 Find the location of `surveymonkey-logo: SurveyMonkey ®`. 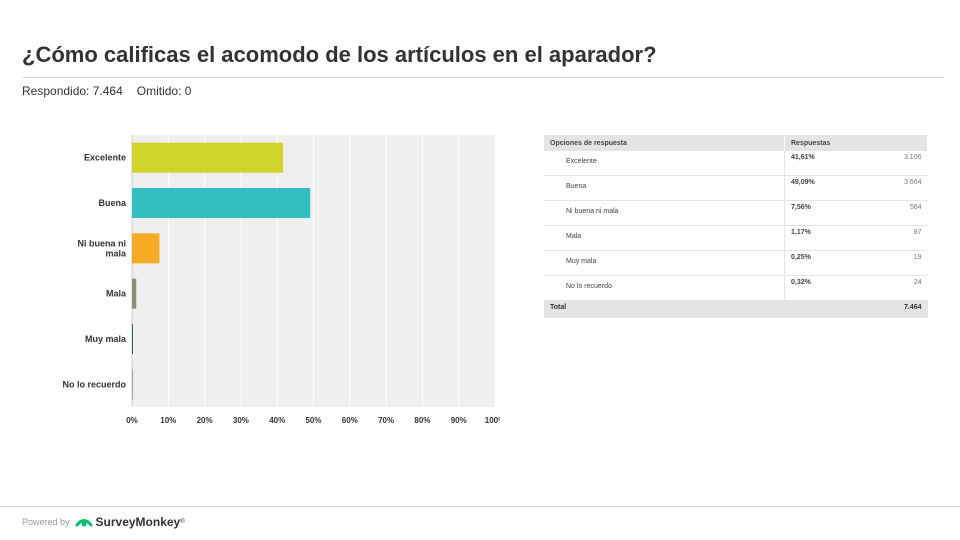

surveymonkey-logo: SurveyMonkey ® is located at coordinates (130, 522).